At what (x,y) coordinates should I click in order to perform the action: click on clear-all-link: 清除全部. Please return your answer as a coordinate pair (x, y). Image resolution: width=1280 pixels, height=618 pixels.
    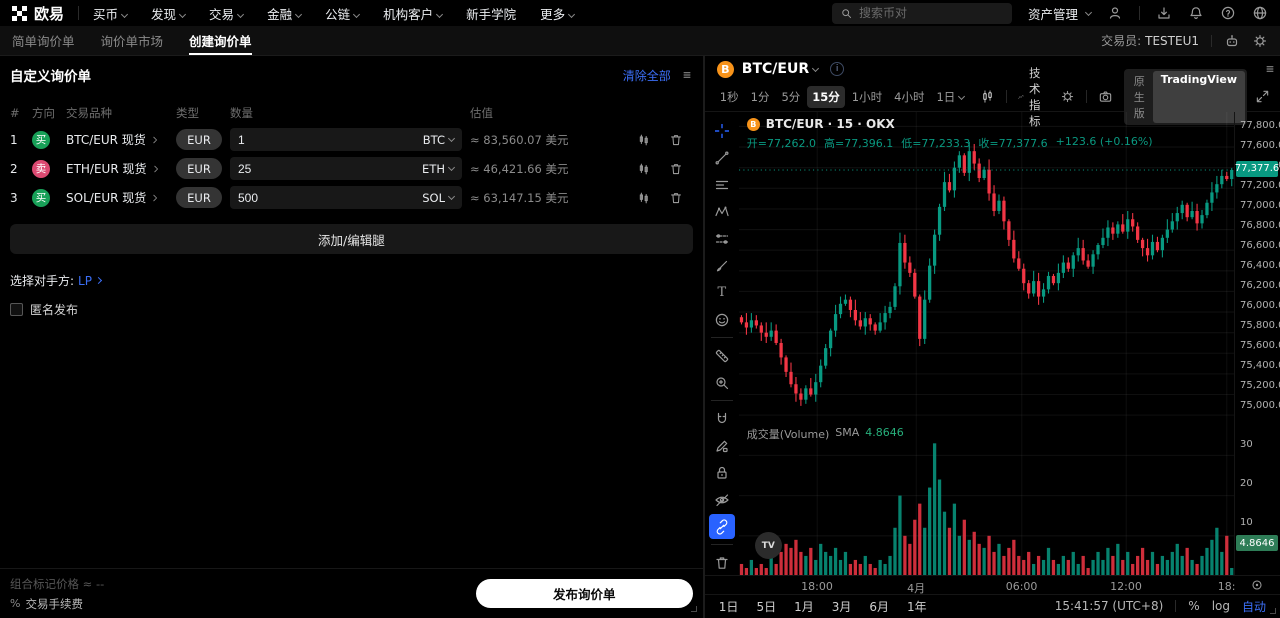
    Looking at the image, I should click on (646, 75).